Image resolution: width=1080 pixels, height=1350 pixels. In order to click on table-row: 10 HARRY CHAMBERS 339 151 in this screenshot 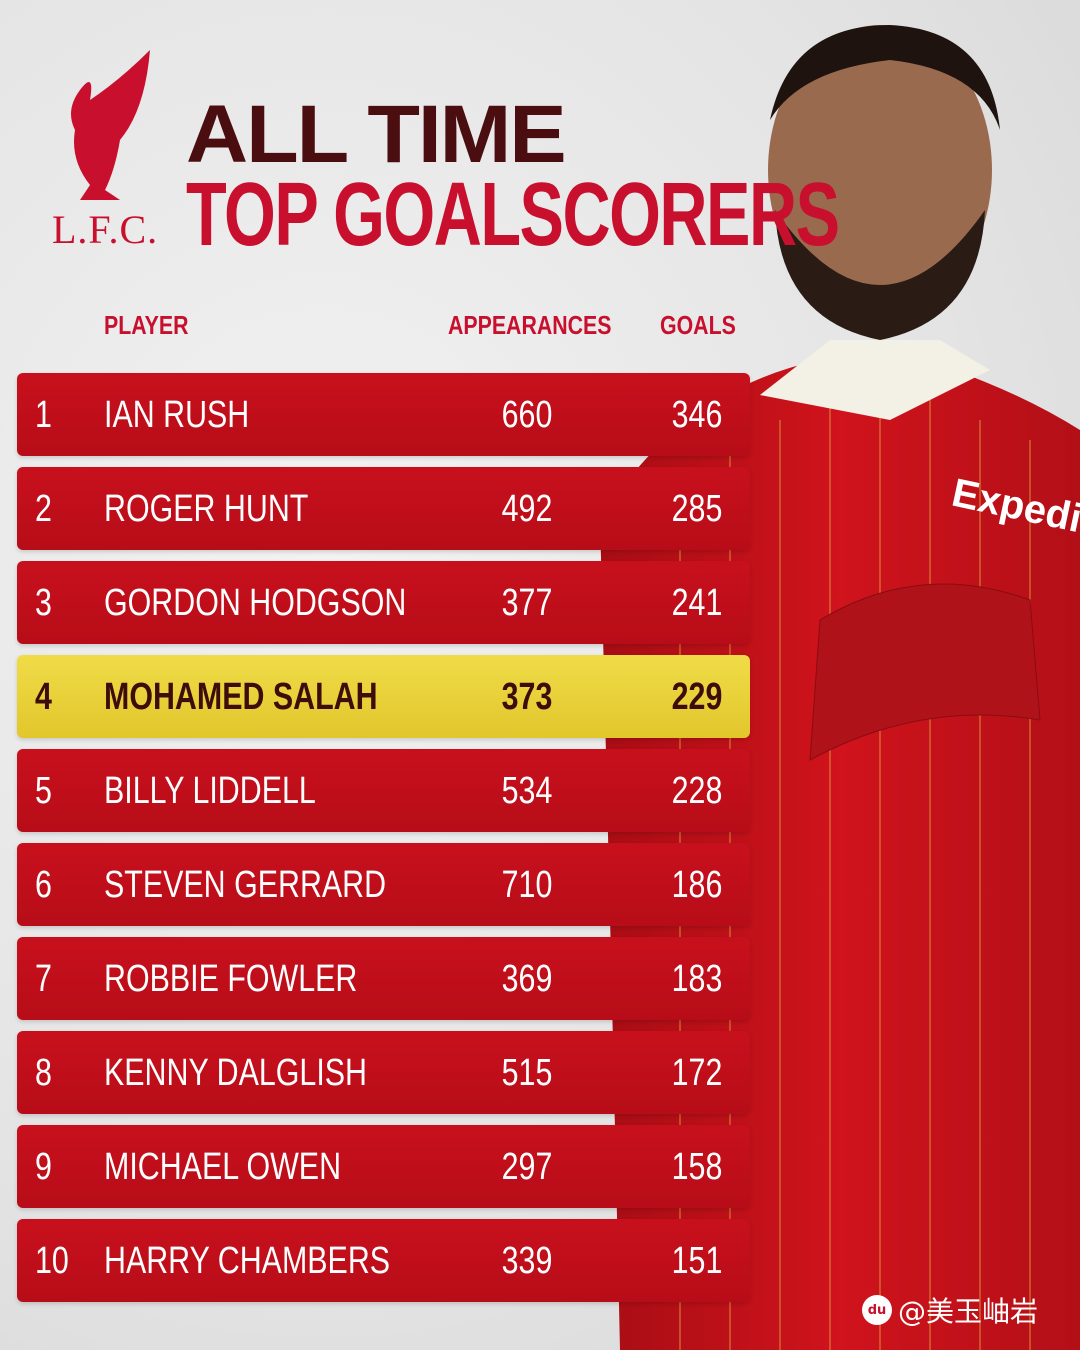, I will do `click(383, 1260)`.